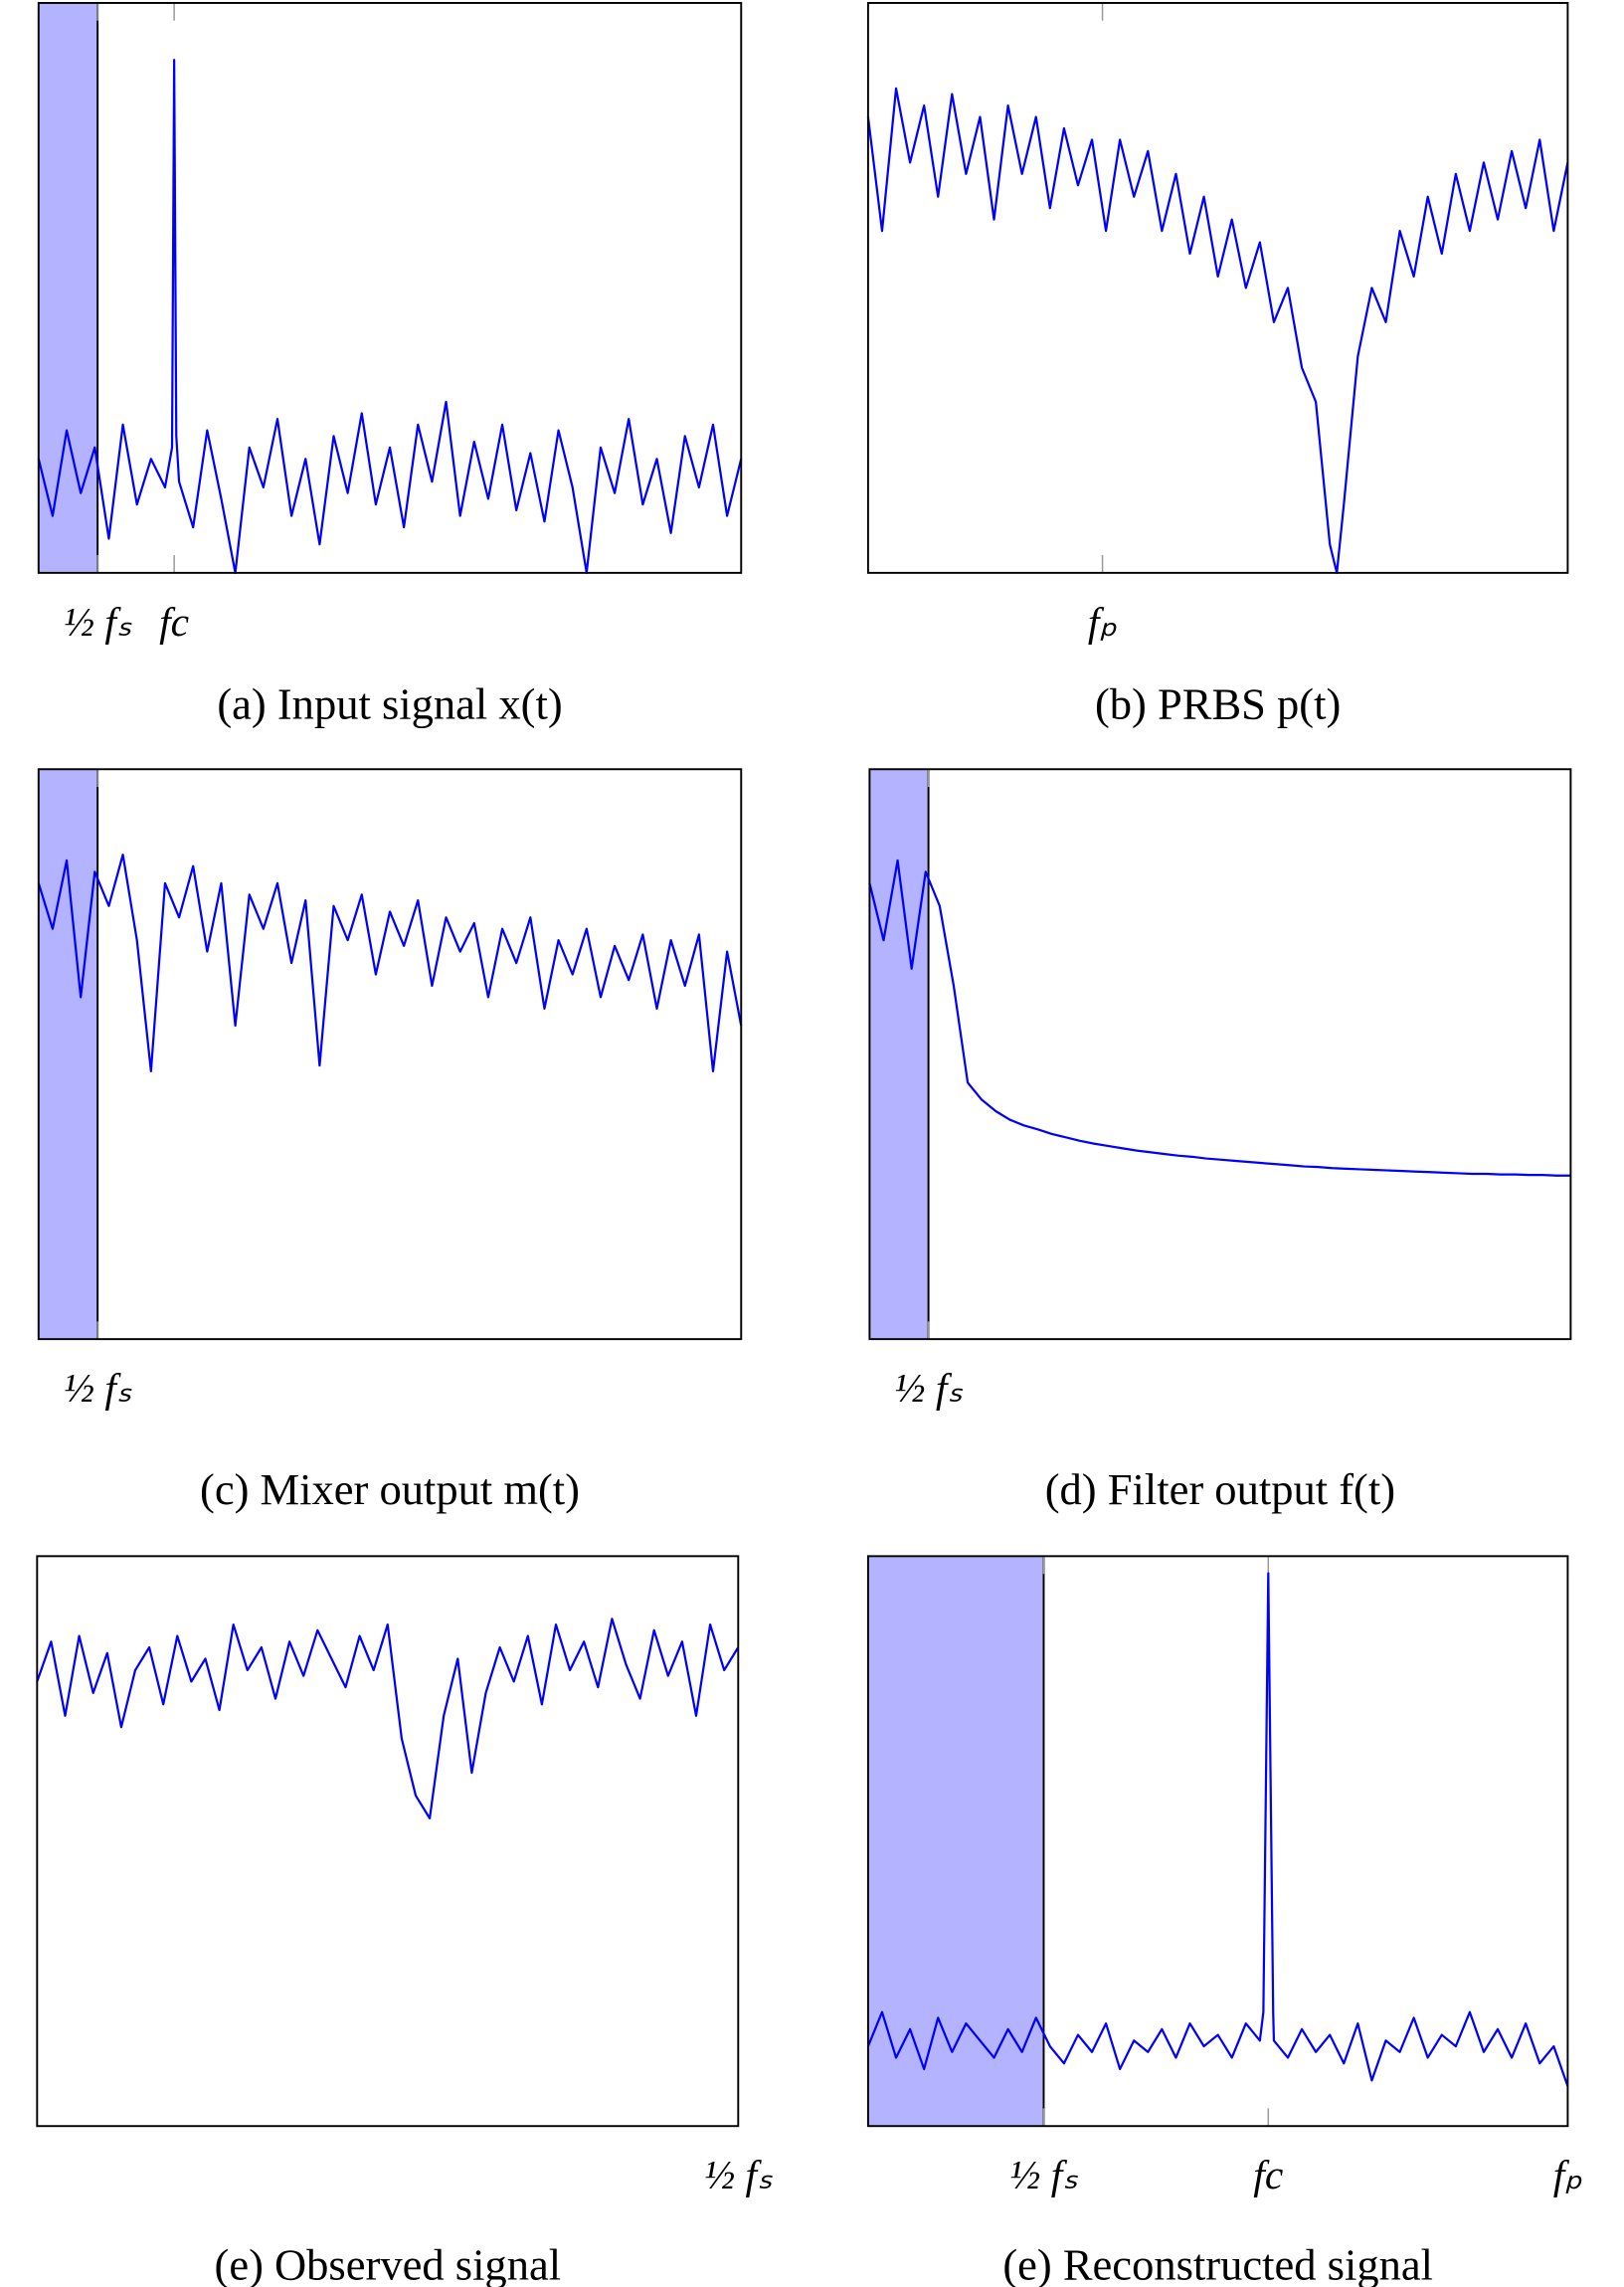 This screenshot has width=1624, height=2287. Describe the element at coordinates (1218, 704) in the screenshot. I see `caption: (b) PRBS p(t)` at that location.